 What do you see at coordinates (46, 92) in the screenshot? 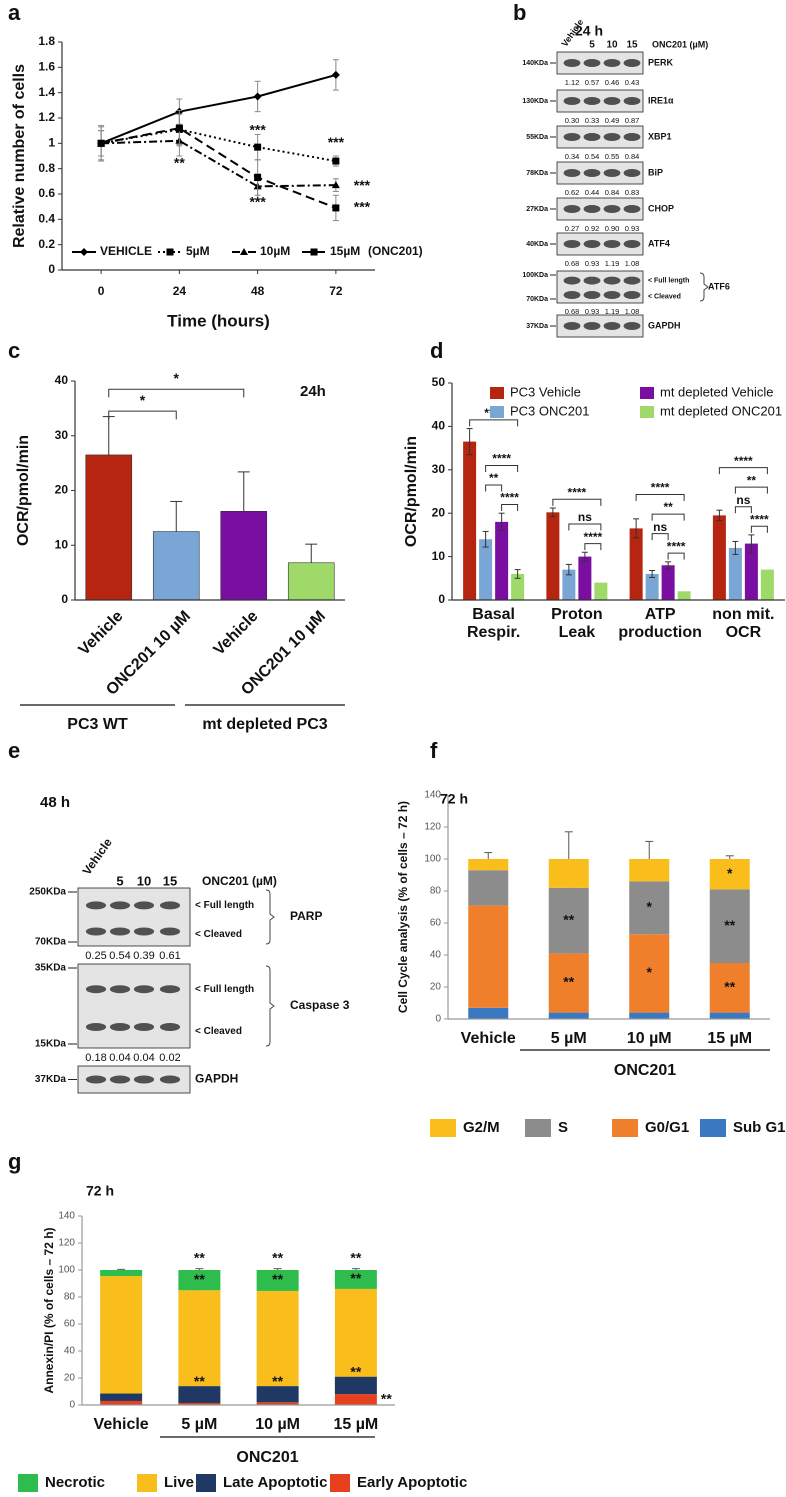
I see `y-tick-label: 1.4` at bounding box center [46, 92].